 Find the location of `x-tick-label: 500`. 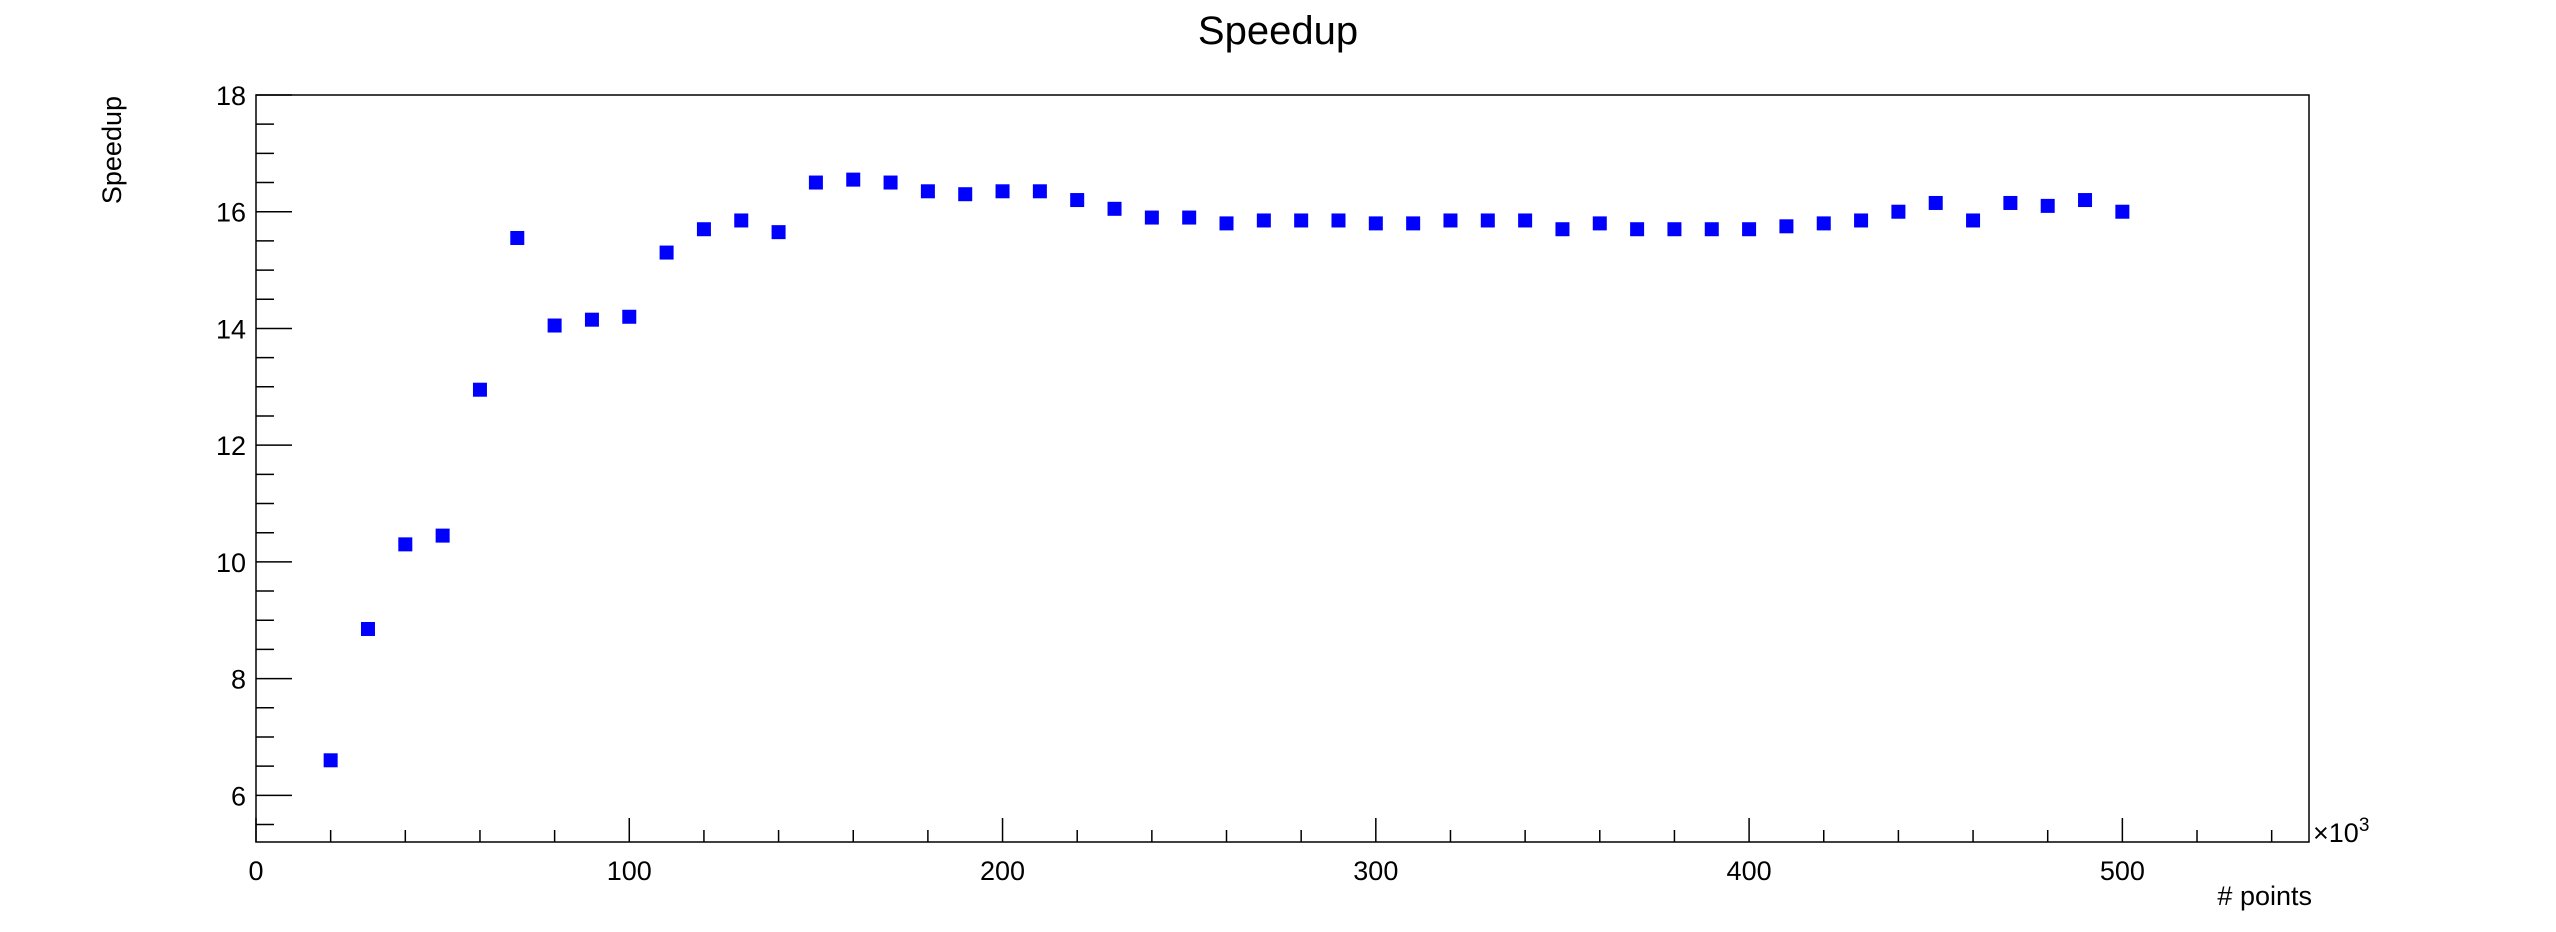

x-tick-label: 500 is located at coordinates (2122, 871).